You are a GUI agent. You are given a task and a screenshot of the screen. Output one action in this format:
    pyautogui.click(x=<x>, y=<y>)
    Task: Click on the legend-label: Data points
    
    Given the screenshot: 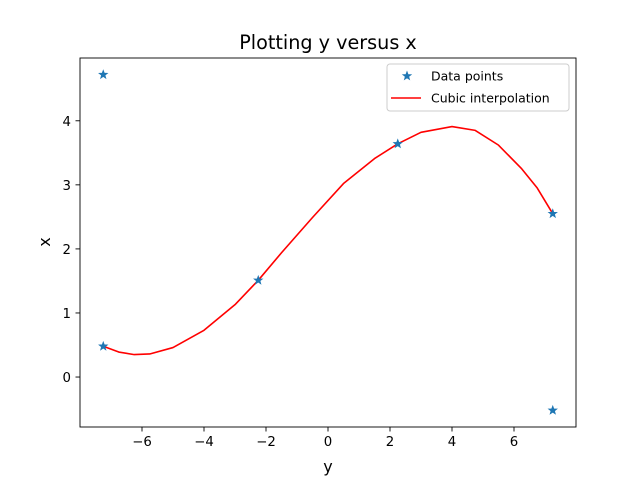 What is the action you would take?
    pyautogui.click(x=467, y=76)
    